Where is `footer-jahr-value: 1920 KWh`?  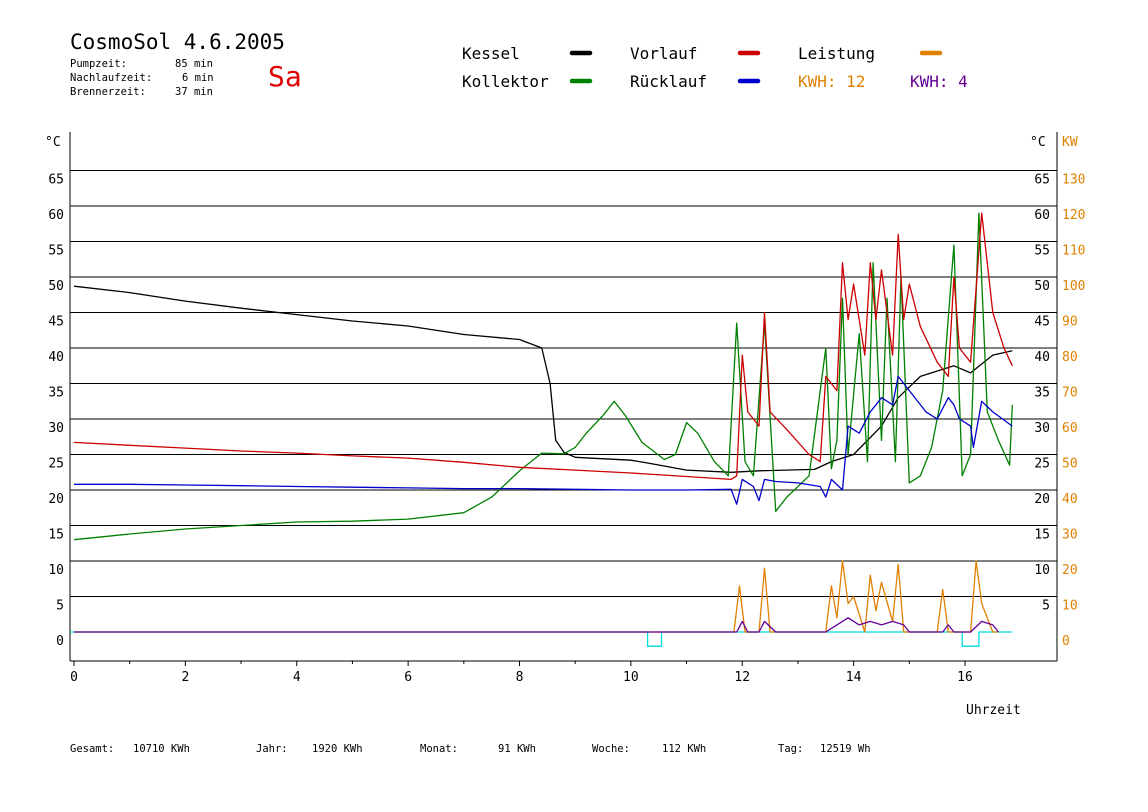 footer-jahr-value: 1920 KWh is located at coordinates (337, 749).